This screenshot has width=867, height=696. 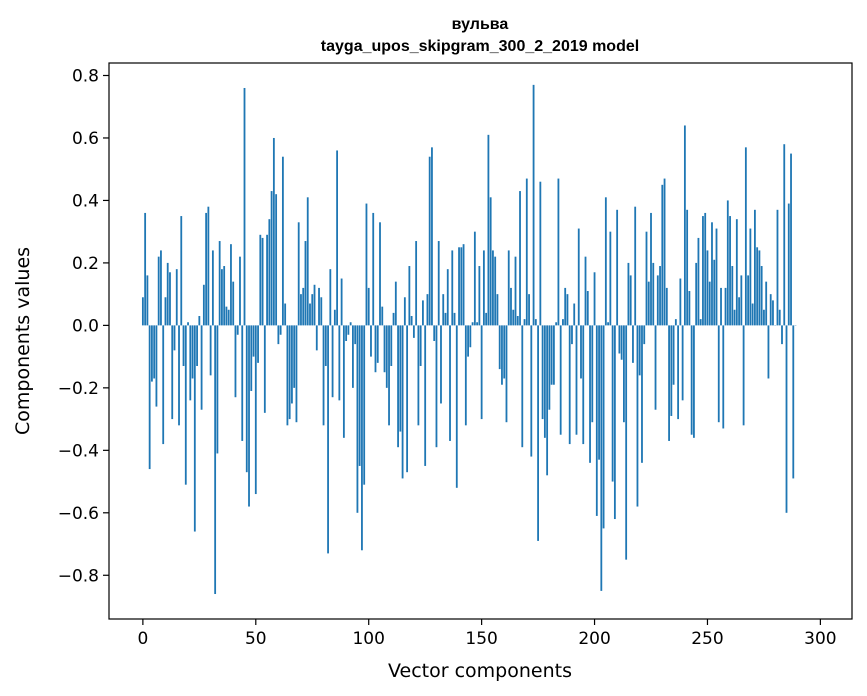 What do you see at coordinates (85, 264) in the screenshot?
I see `y-tick-label: 0.2` at bounding box center [85, 264].